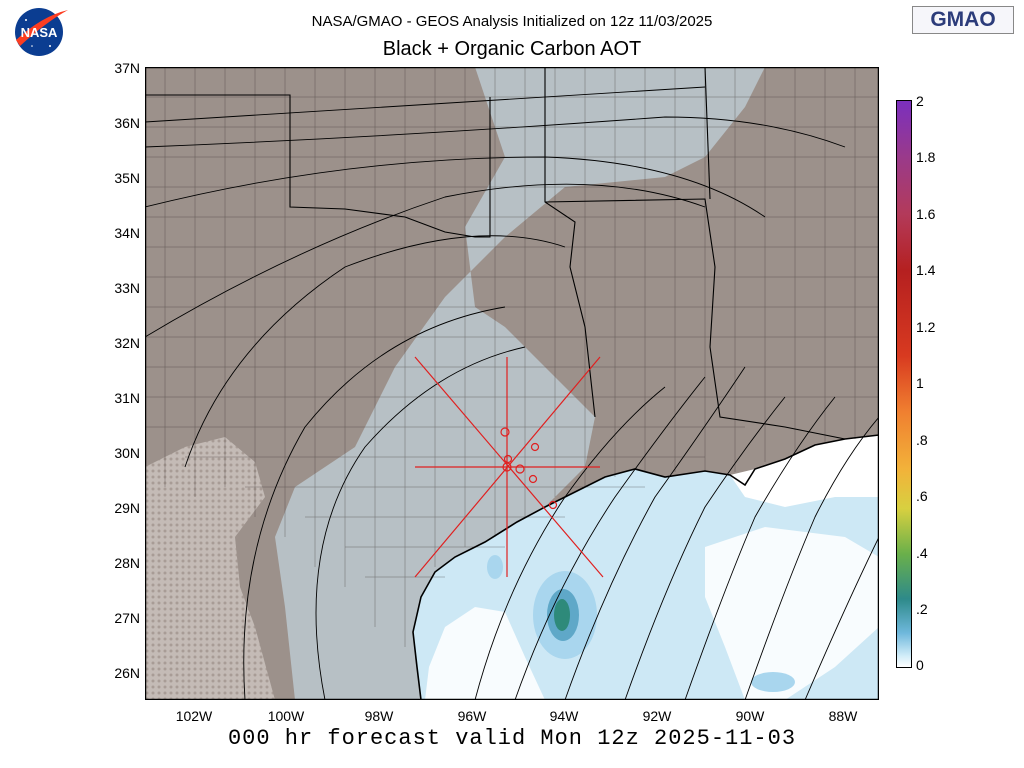 The height and width of the screenshot is (768, 1024). I want to click on lat-label: 35N, so click(127, 178).